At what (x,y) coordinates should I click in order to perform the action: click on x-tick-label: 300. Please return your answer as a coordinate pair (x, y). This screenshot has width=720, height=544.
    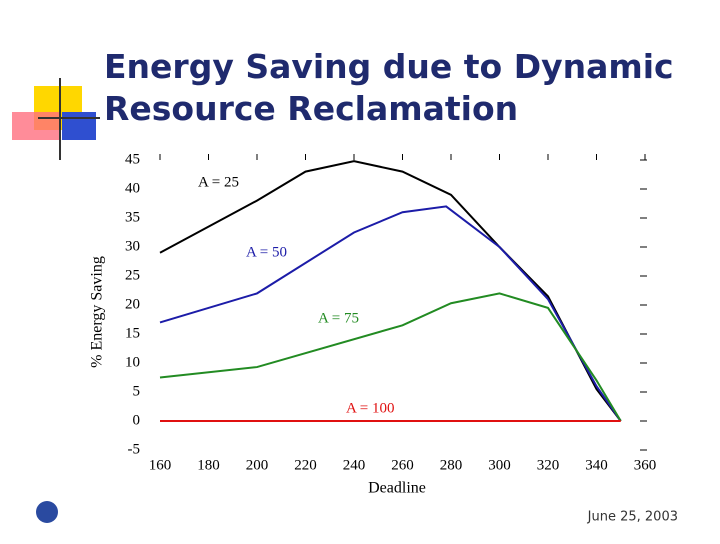
    Looking at the image, I should click on (499, 465).